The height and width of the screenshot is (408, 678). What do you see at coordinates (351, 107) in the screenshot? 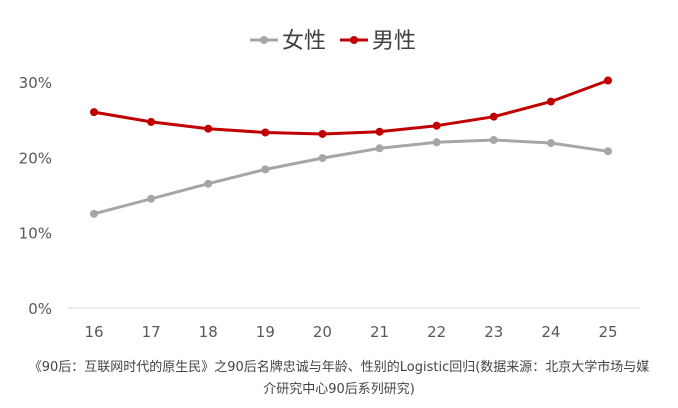
I see `series-line-male` at bounding box center [351, 107].